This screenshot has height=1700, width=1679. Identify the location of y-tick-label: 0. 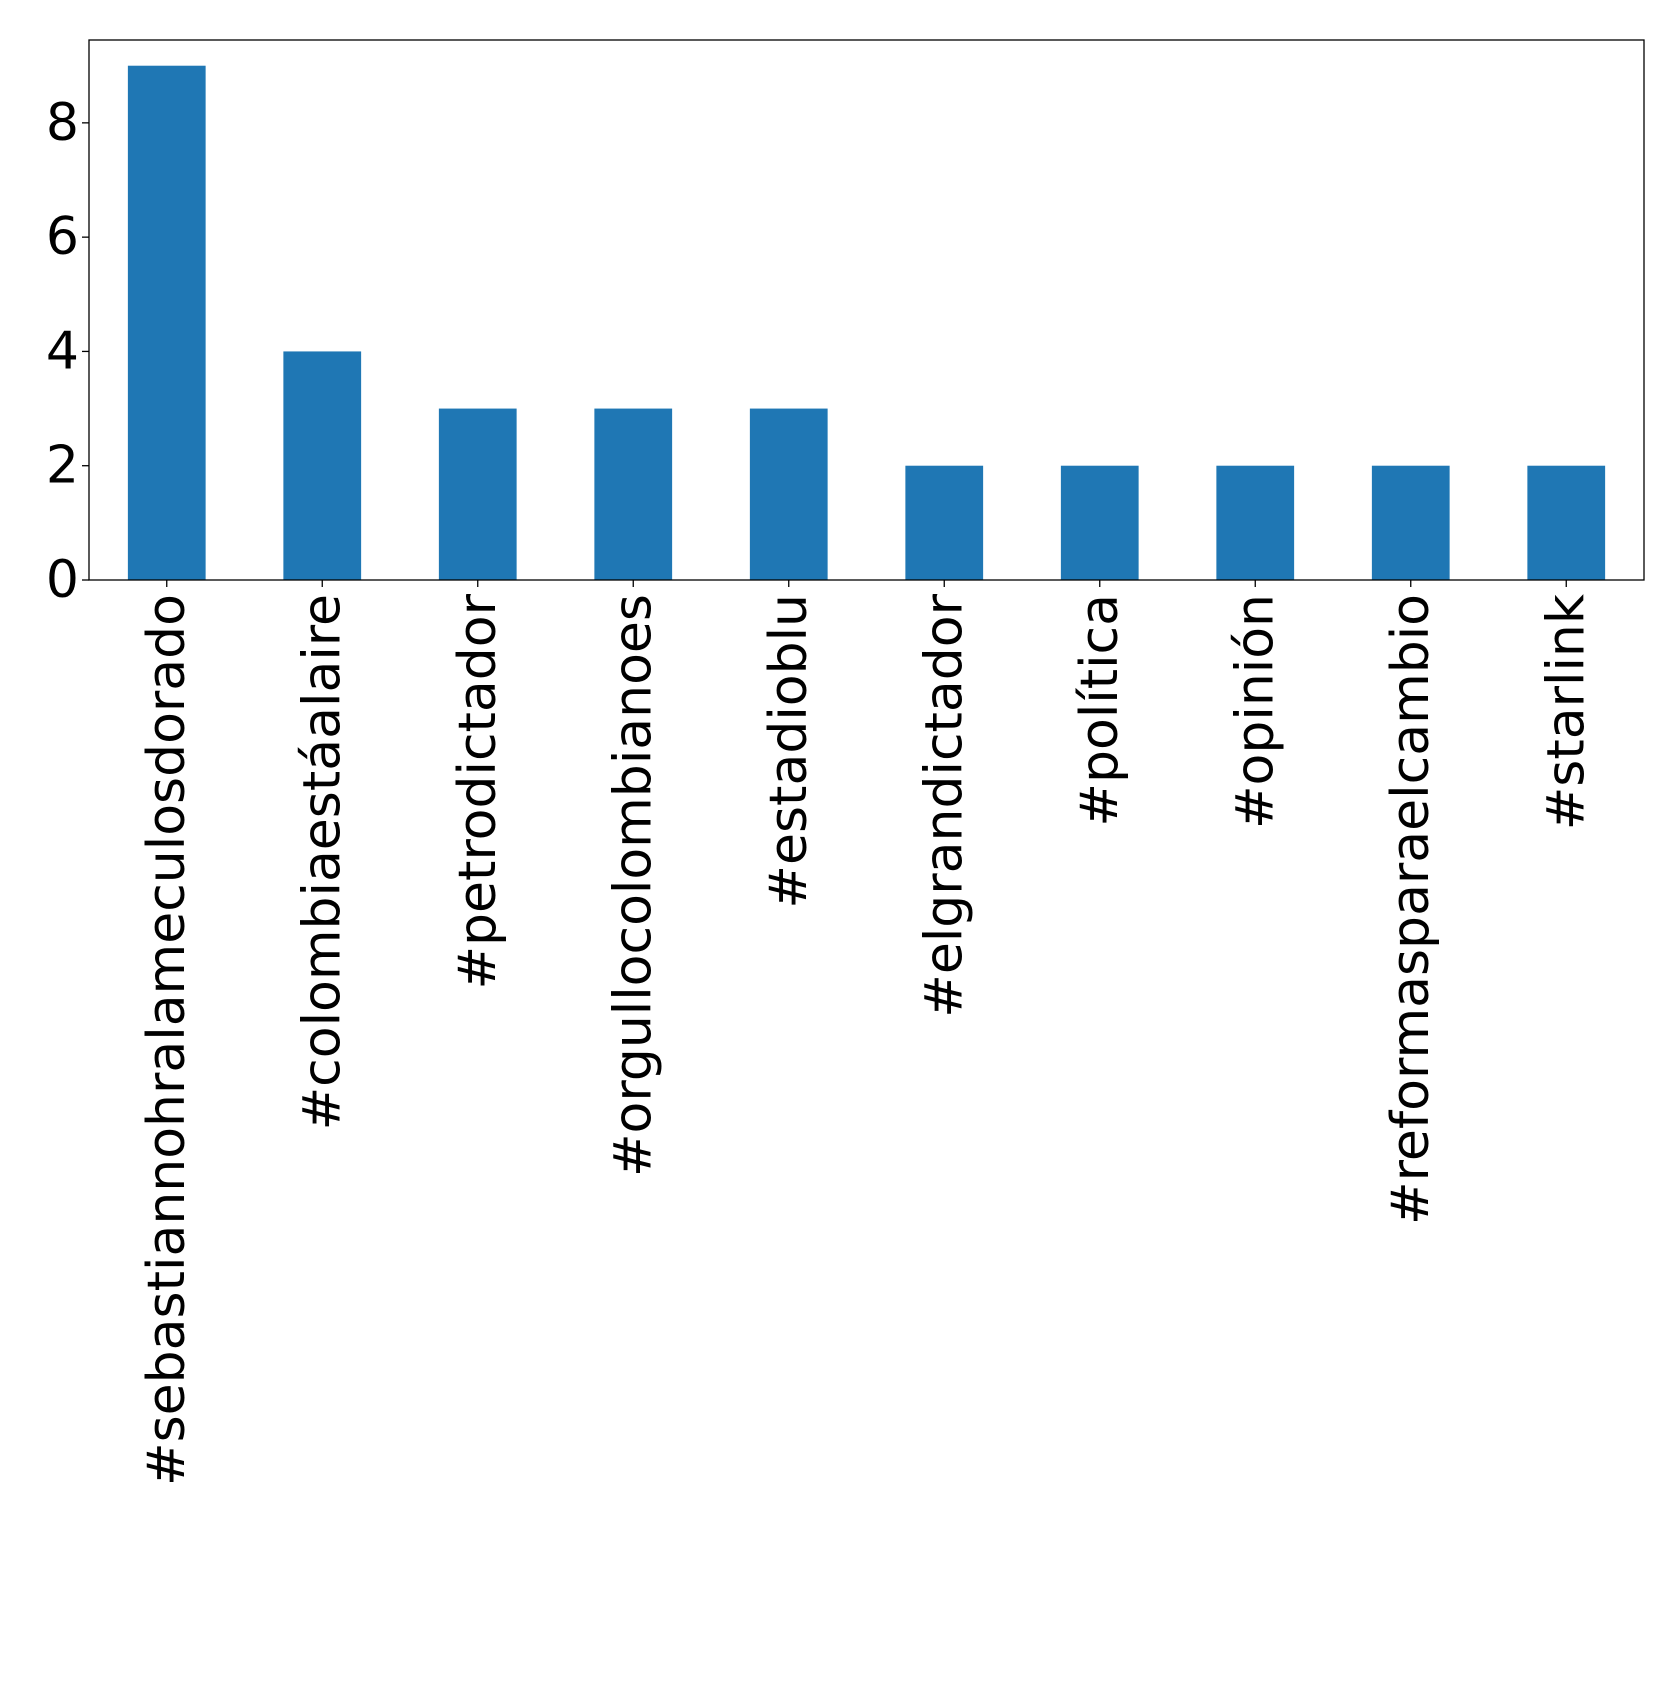
(62, 580).